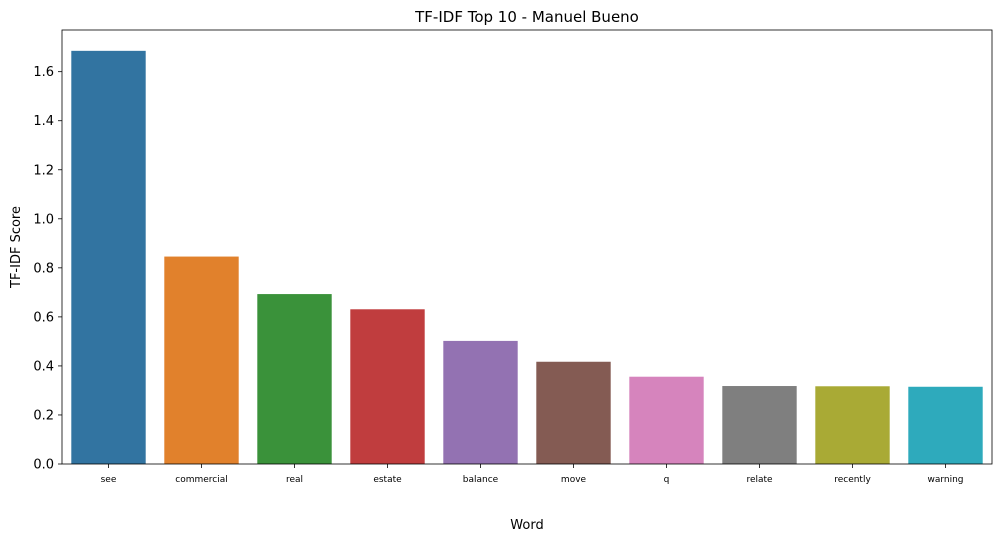  Describe the element at coordinates (526, 525) in the screenshot. I see `x-axis-label: Word` at that location.